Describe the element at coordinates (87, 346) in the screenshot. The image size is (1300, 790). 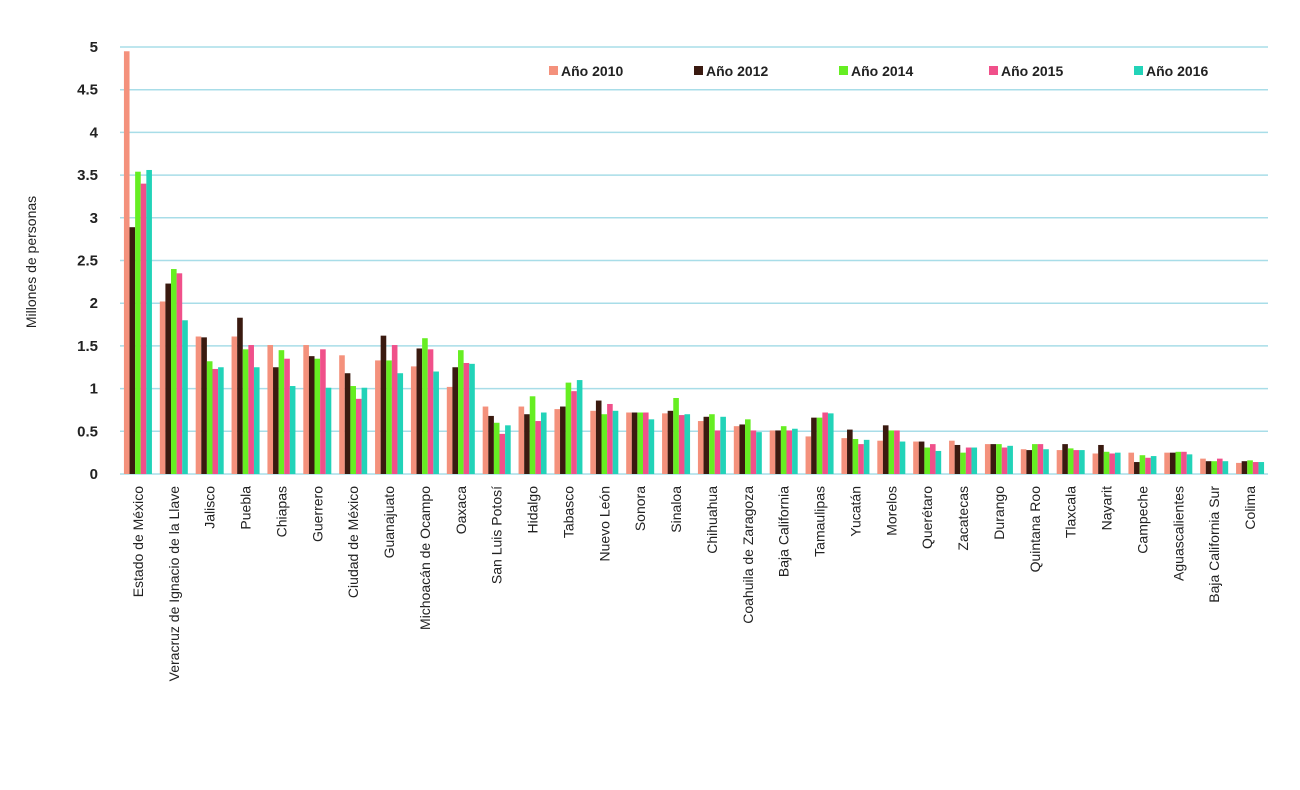
I see `y-tick-label: 1.5` at that location.